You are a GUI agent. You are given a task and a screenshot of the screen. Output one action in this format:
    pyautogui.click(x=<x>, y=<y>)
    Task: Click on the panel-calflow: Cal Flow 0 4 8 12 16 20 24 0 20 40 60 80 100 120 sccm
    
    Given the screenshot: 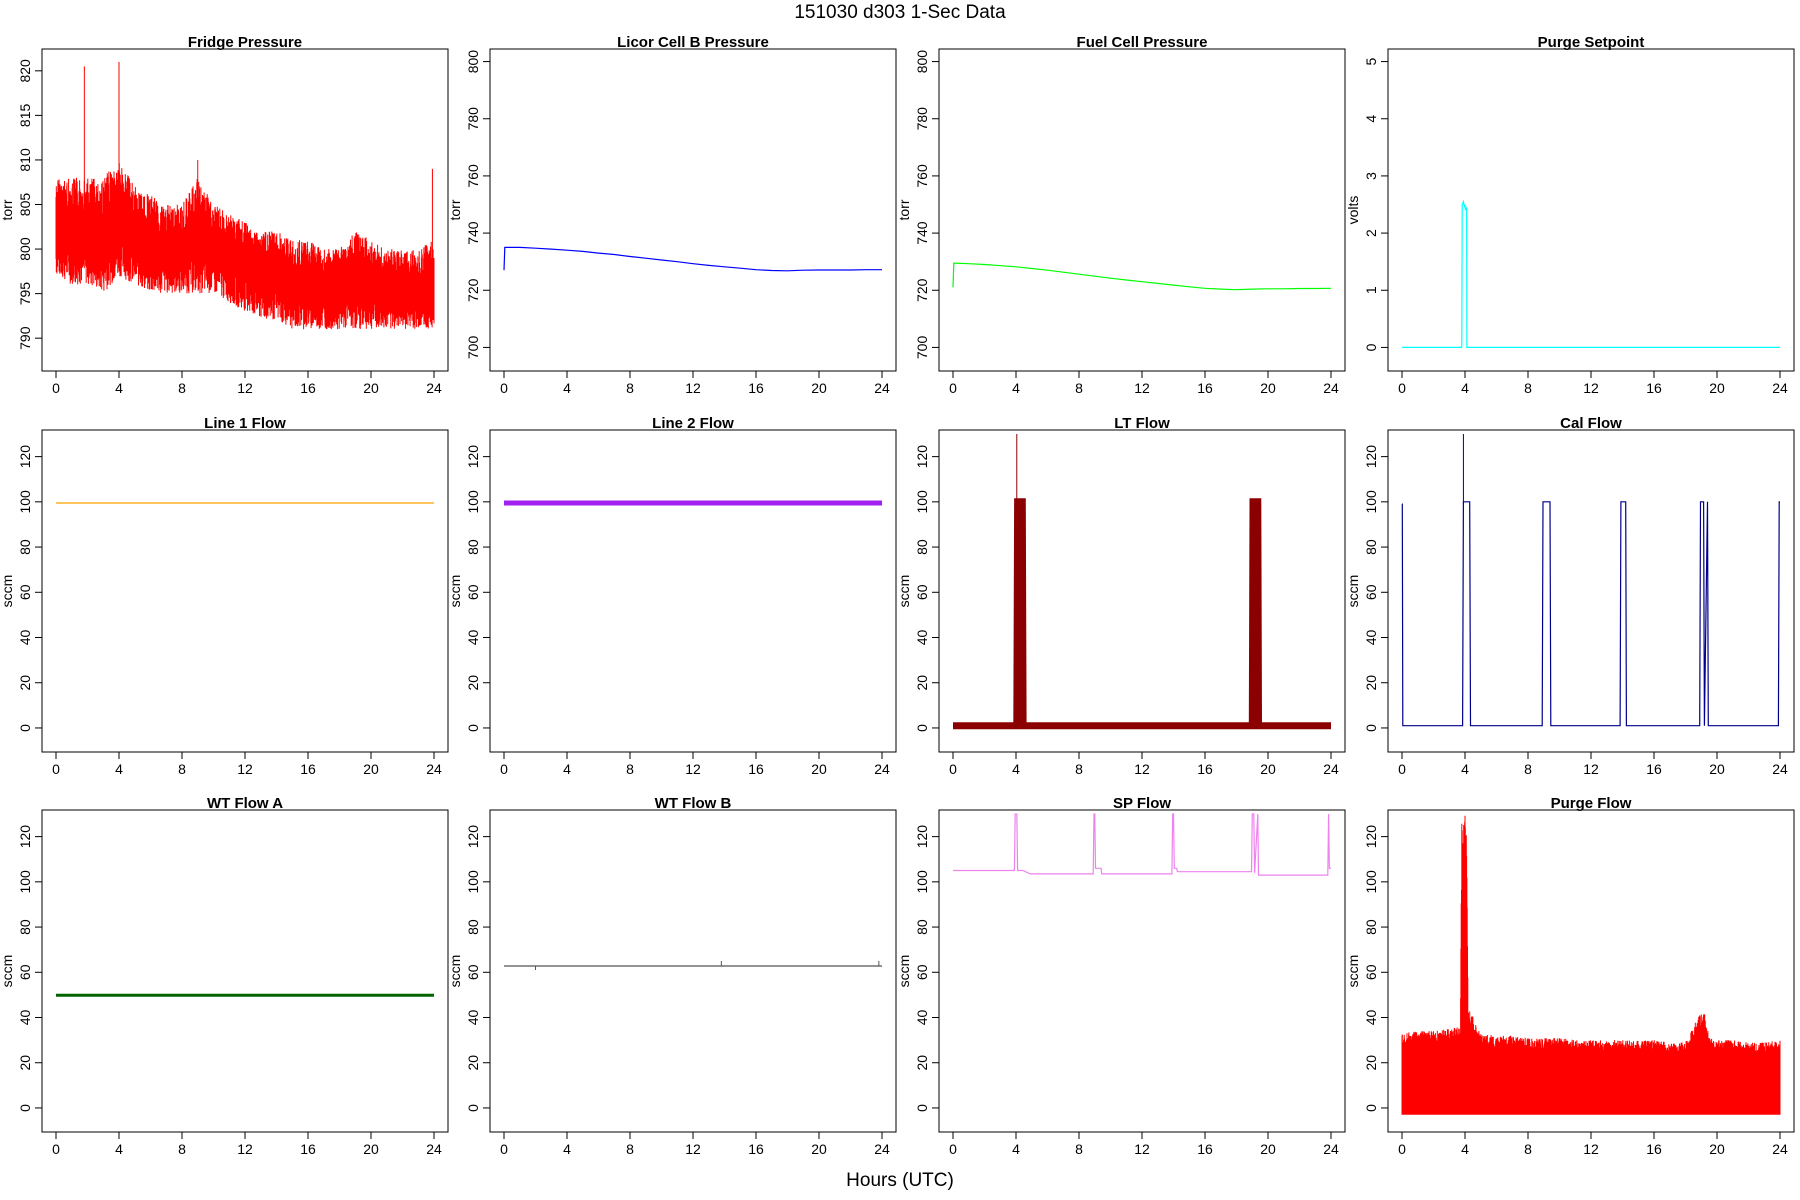 What is the action you would take?
    pyautogui.click(x=1570, y=596)
    